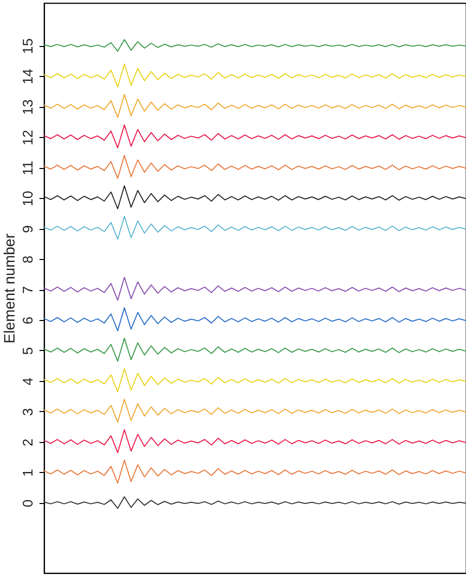 The height and width of the screenshot is (576, 466). Describe the element at coordinates (28, 290) in the screenshot. I see `y-tick-label: 7` at that location.